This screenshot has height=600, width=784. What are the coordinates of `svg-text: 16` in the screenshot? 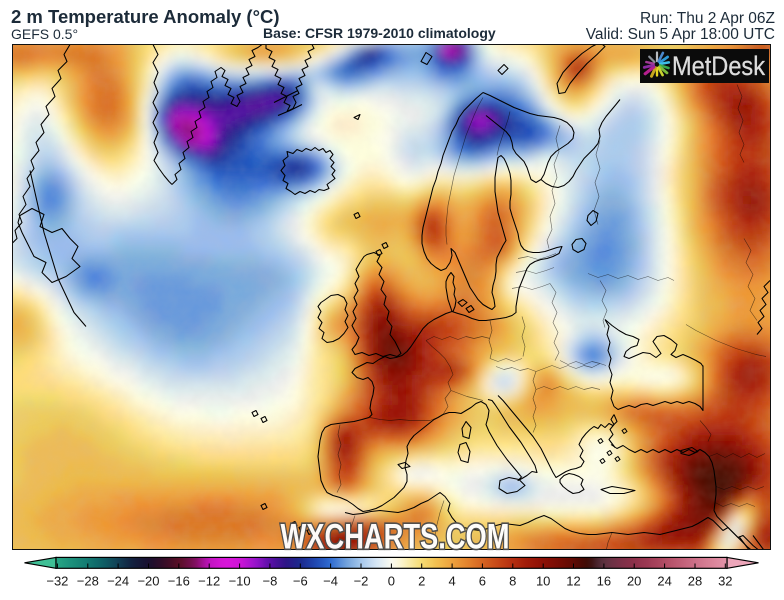 It's located at (604, 581).